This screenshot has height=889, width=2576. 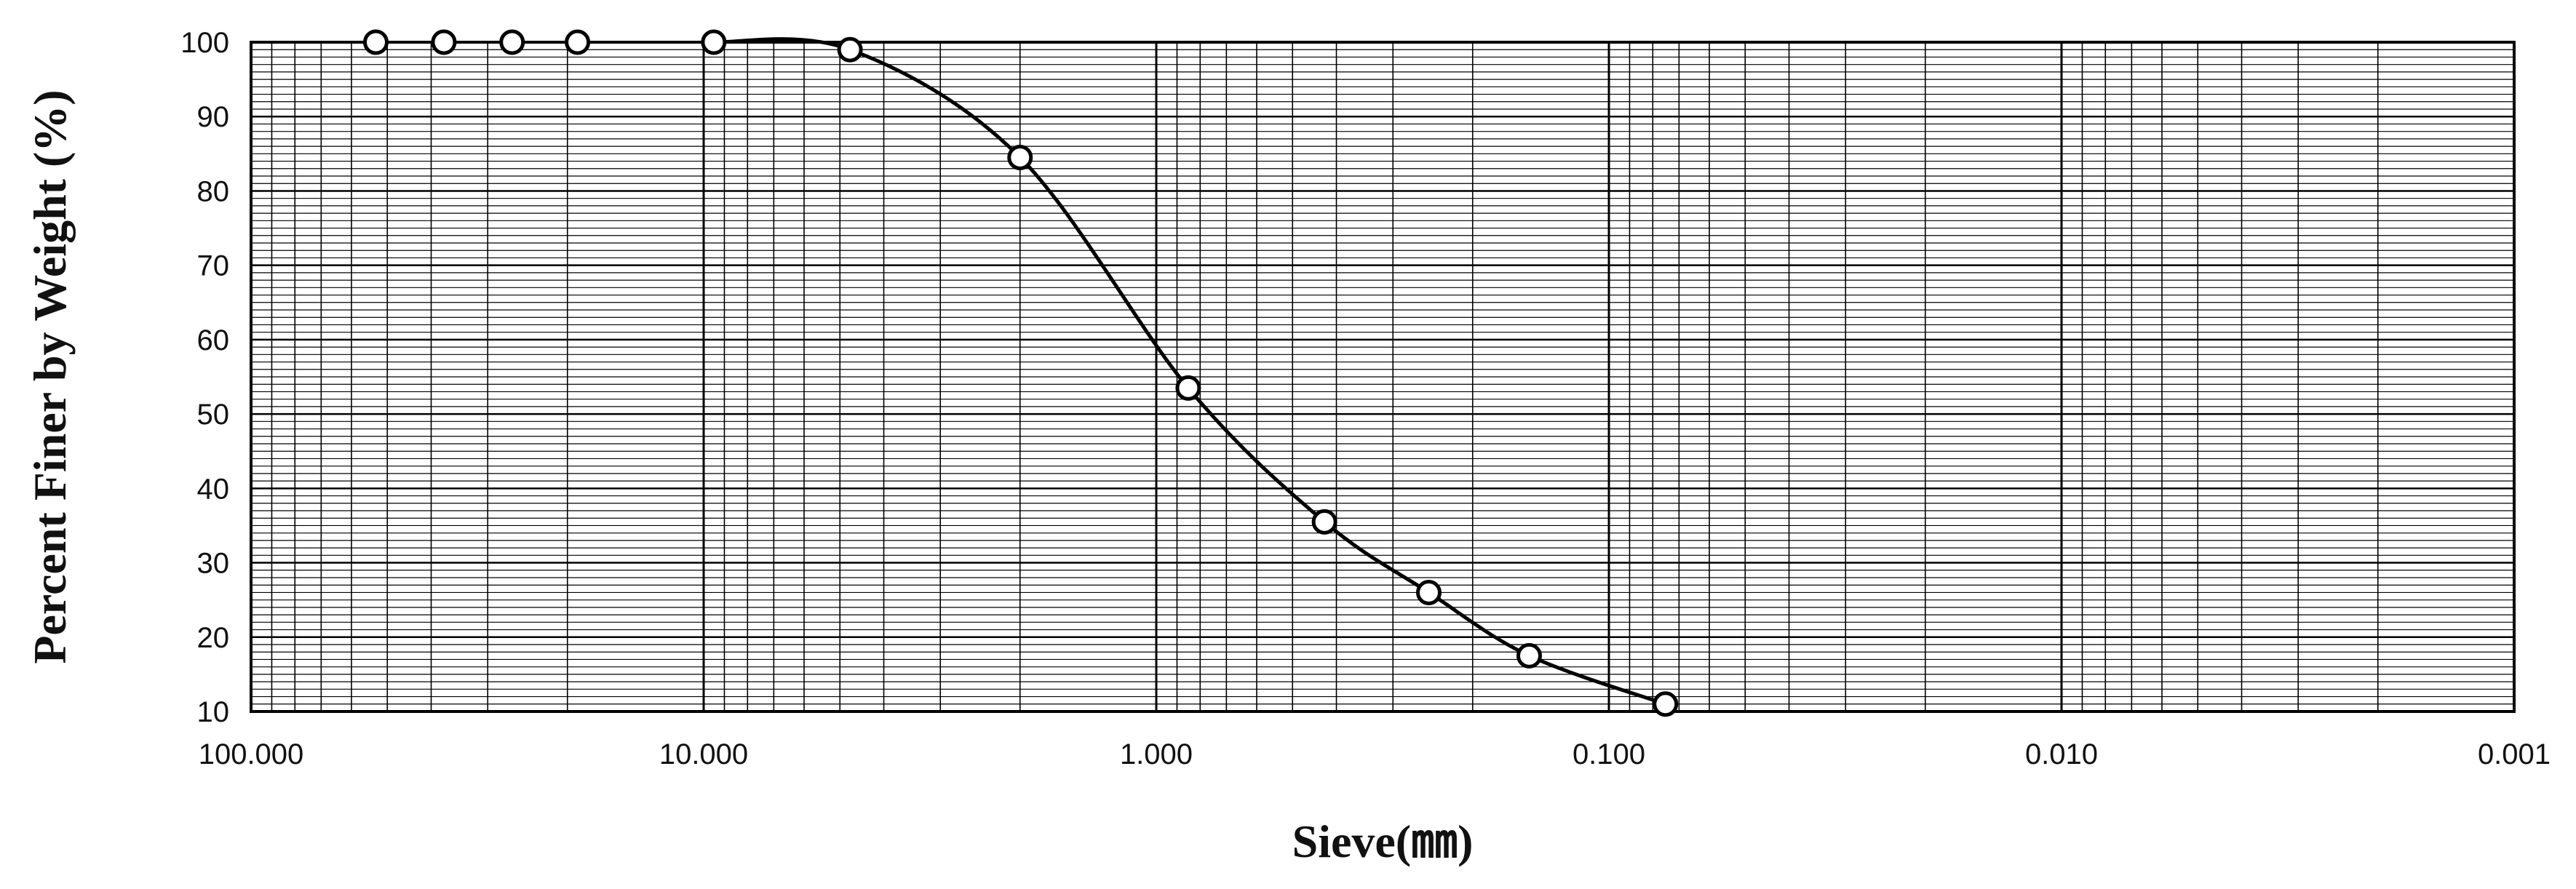 I want to click on y-tick-labels: 10 20 30 40 50 60 70 80 90 100, so click(x=204, y=377).